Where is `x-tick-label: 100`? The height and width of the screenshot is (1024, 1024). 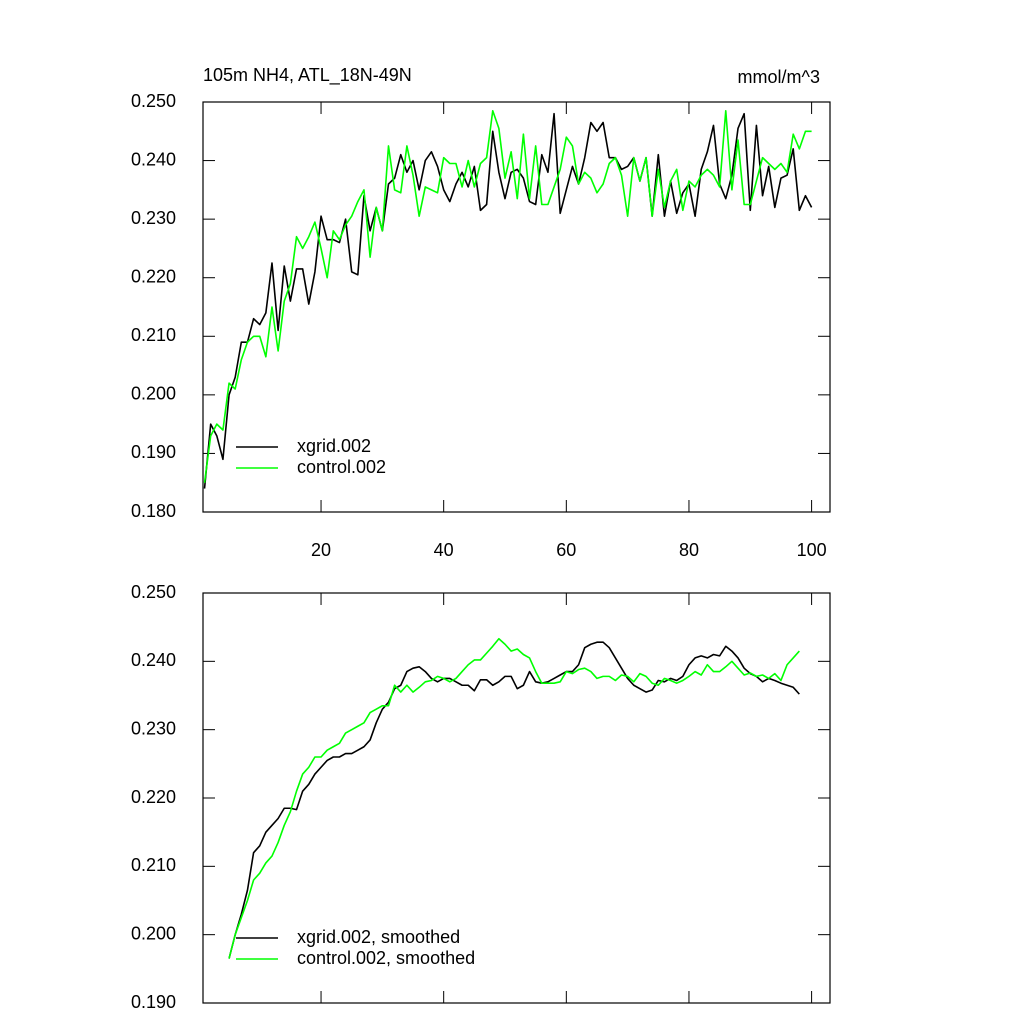 x-tick-label: 100 is located at coordinates (812, 550).